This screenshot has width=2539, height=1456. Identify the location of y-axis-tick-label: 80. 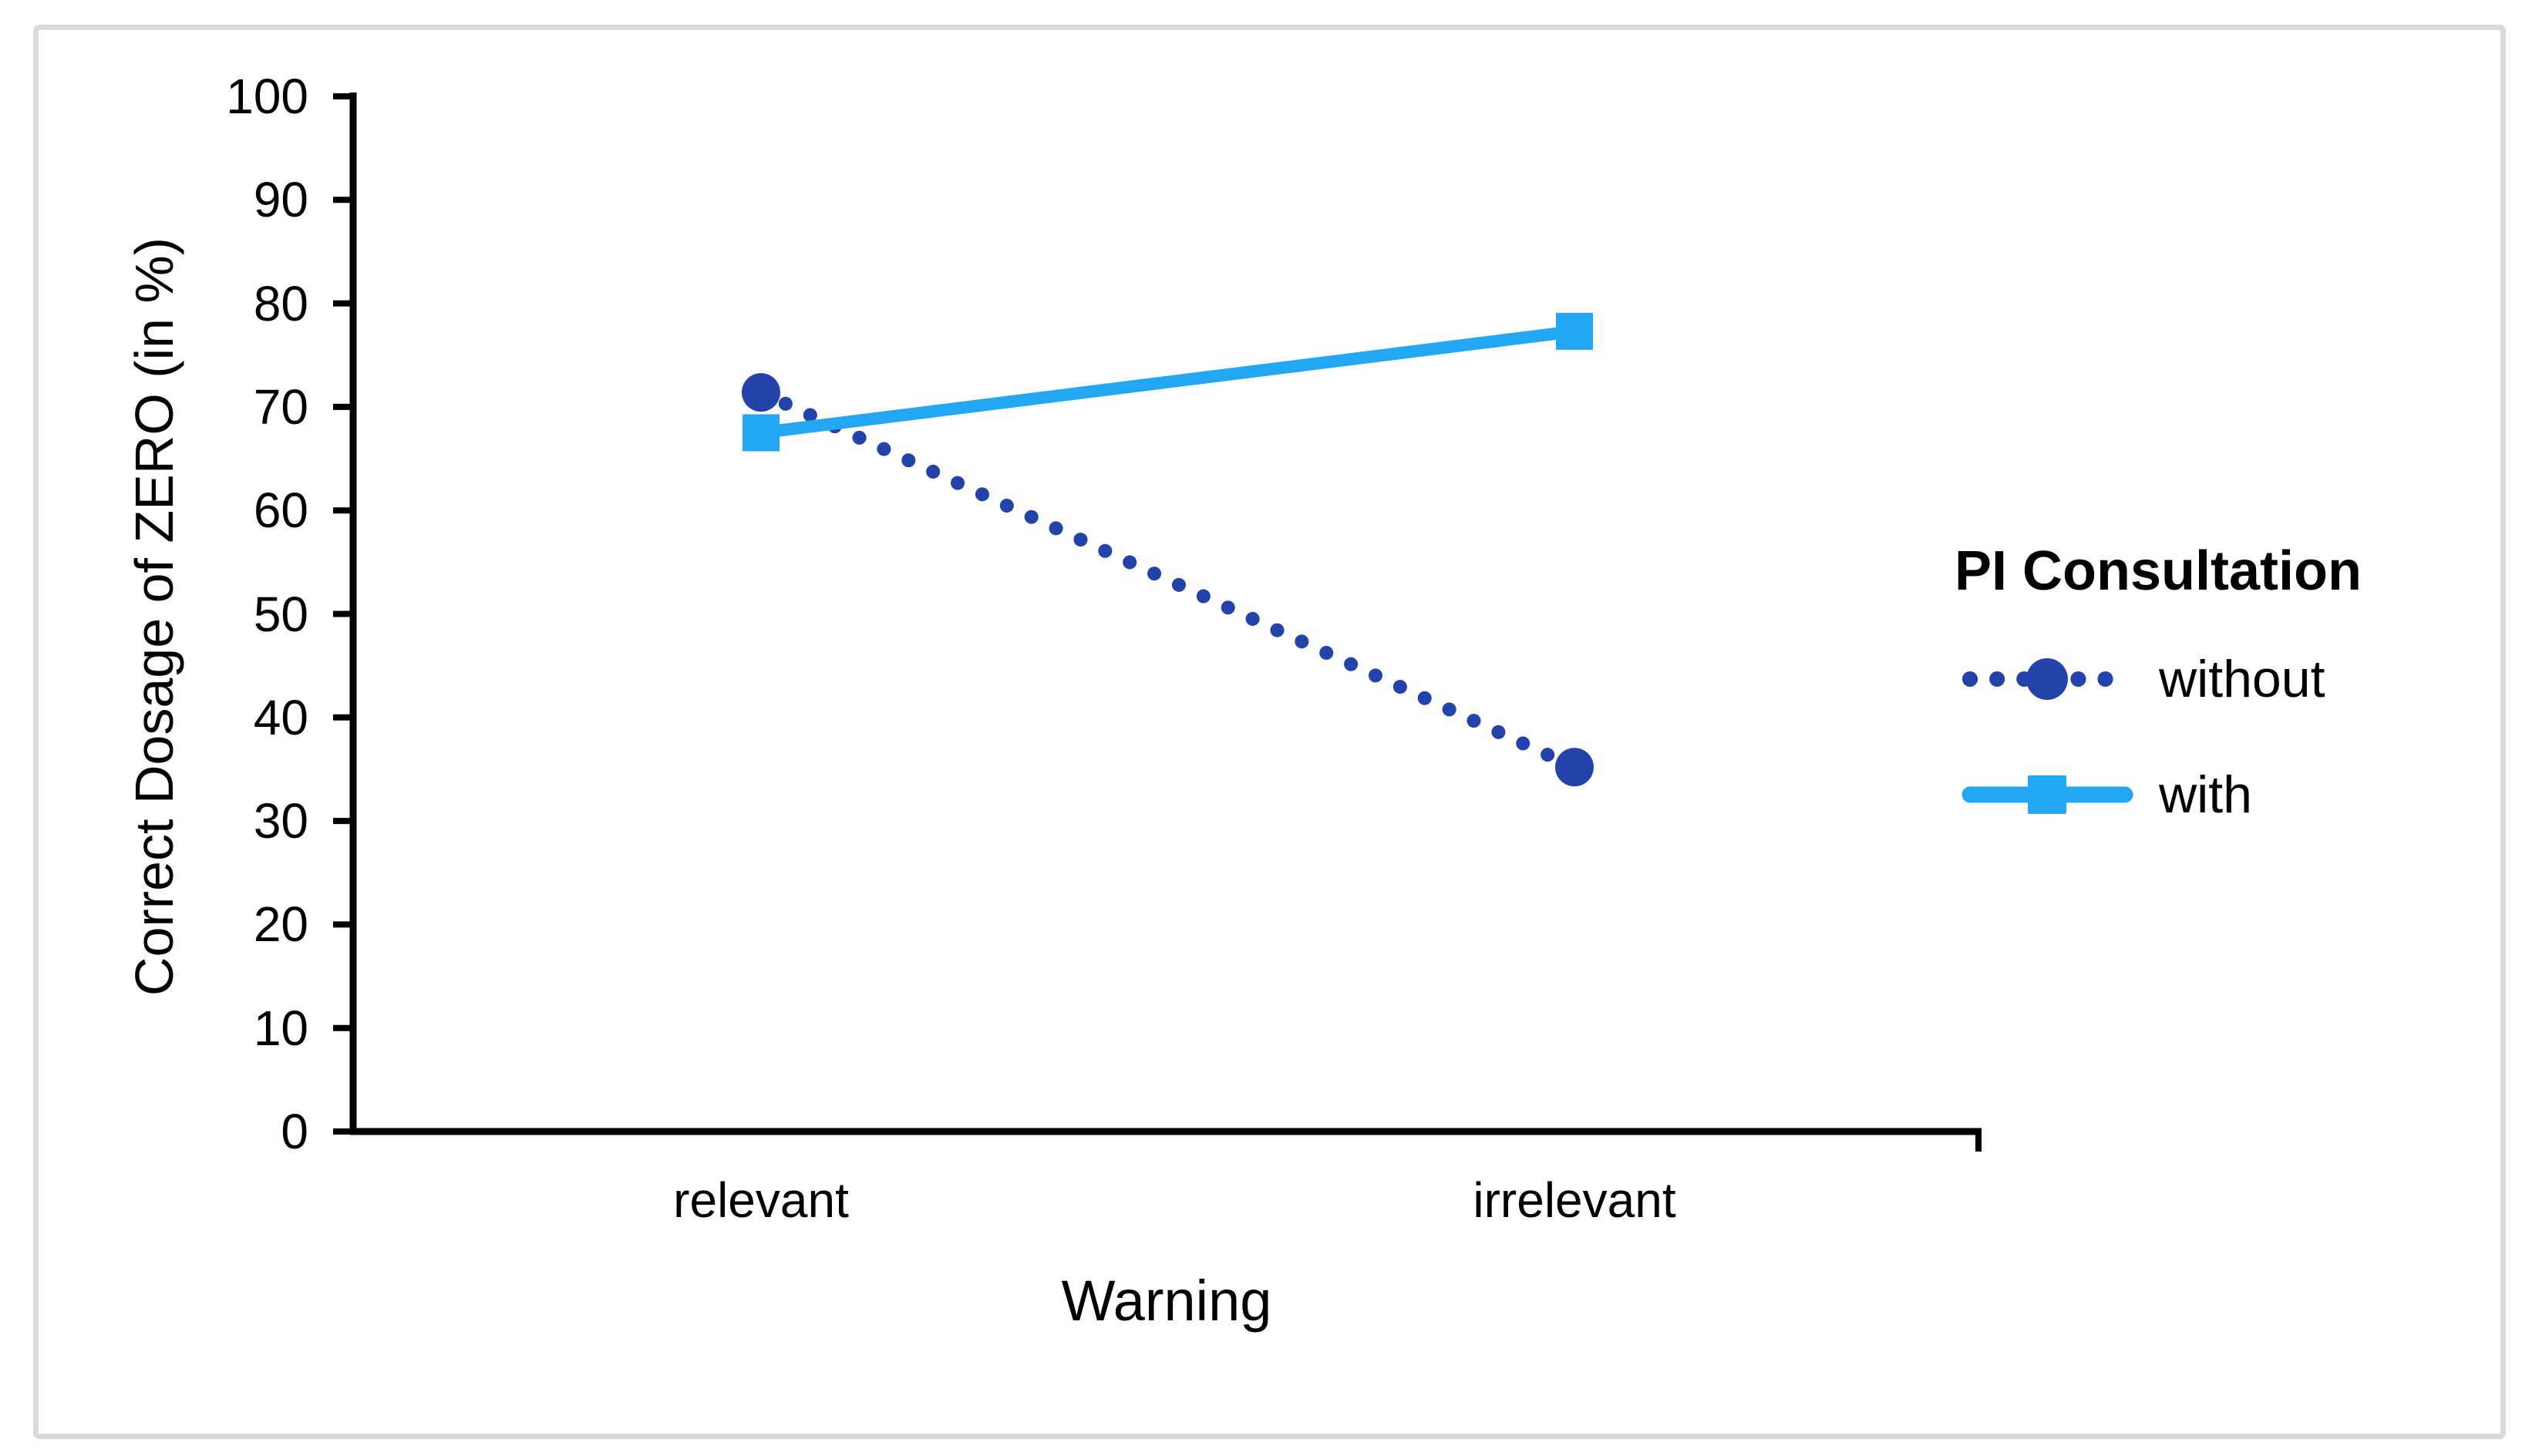
(280, 303).